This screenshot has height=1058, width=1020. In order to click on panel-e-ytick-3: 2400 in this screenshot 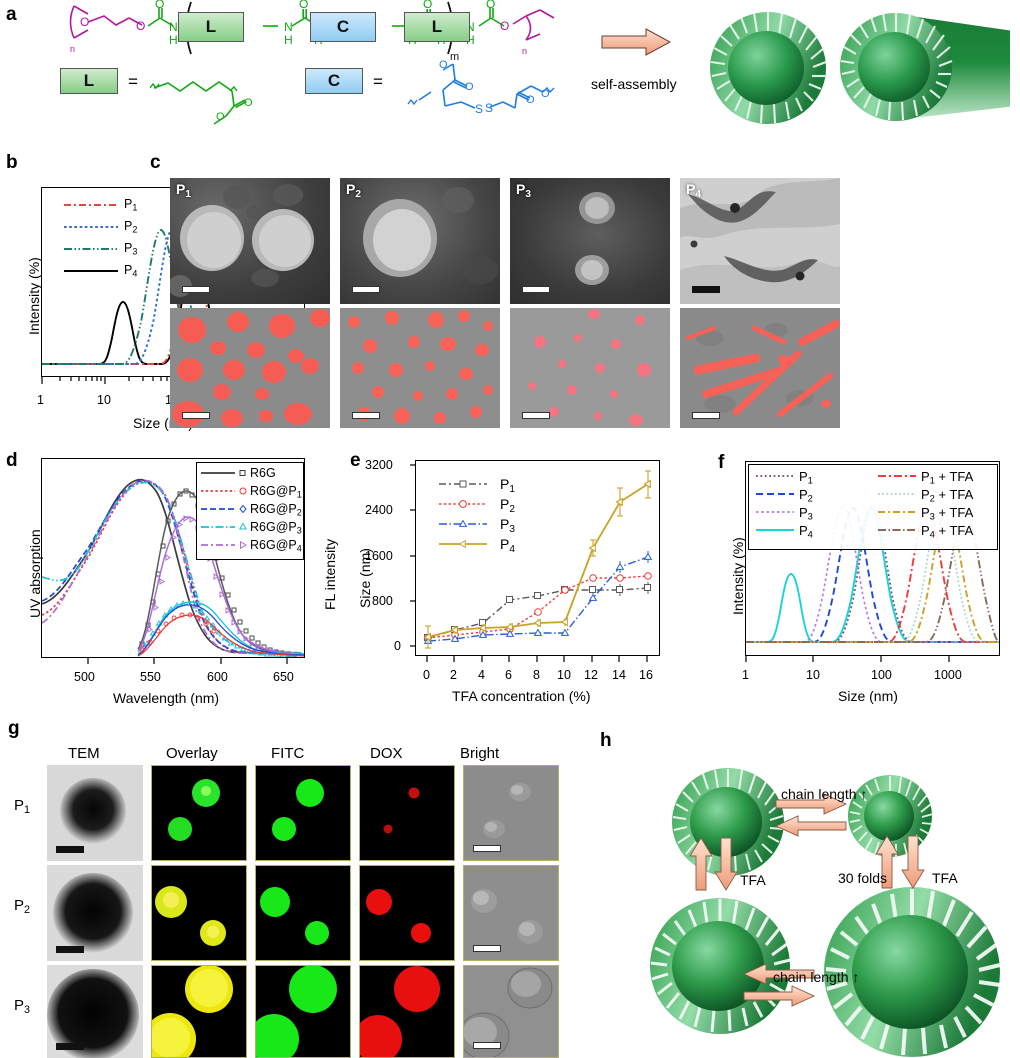, I will do `click(379, 510)`.